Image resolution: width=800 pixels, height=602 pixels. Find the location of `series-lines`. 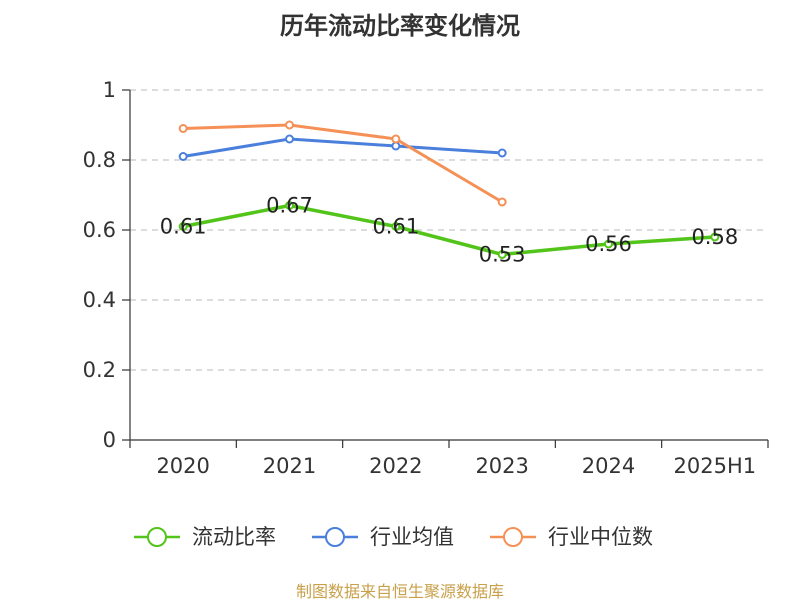

series-lines is located at coordinates (448, 190).